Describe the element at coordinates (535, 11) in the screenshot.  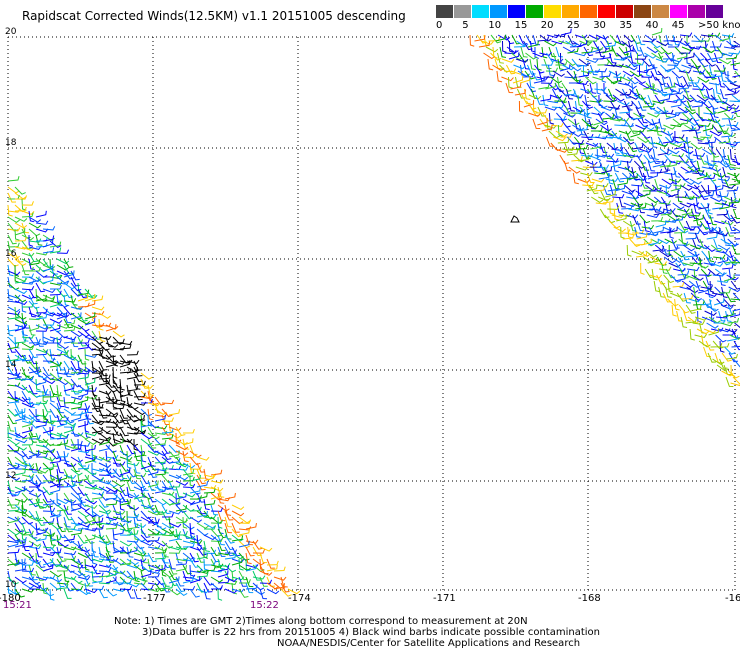
I see `legend-swatch` at that location.